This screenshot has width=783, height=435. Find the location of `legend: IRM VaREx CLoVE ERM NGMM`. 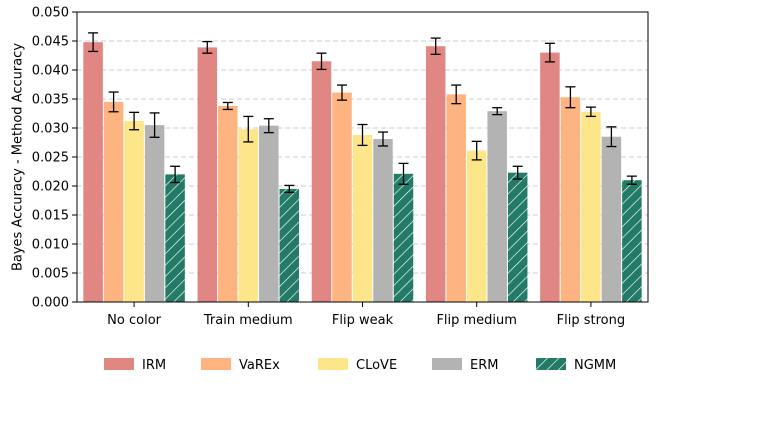

legend: IRM VaREx CLoVE ERM NGMM is located at coordinates (360, 365).